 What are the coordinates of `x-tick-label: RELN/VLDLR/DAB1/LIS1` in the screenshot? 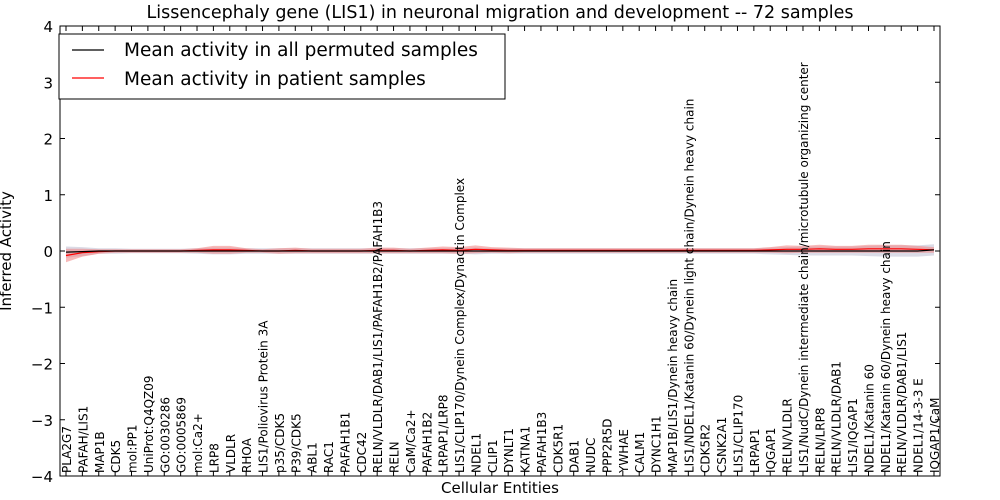 It's located at (902, 402).